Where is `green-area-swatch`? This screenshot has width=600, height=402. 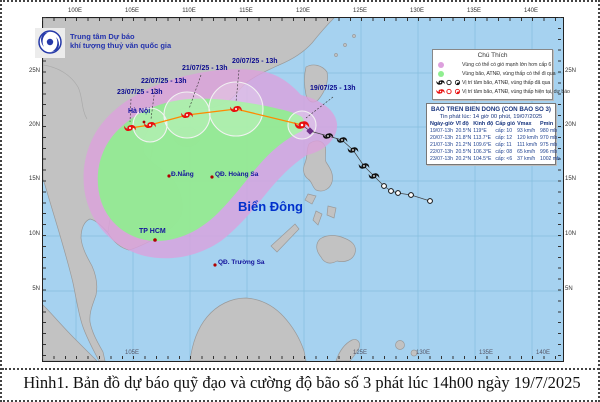 green-area-swatch is located at coordinates (441, 73).